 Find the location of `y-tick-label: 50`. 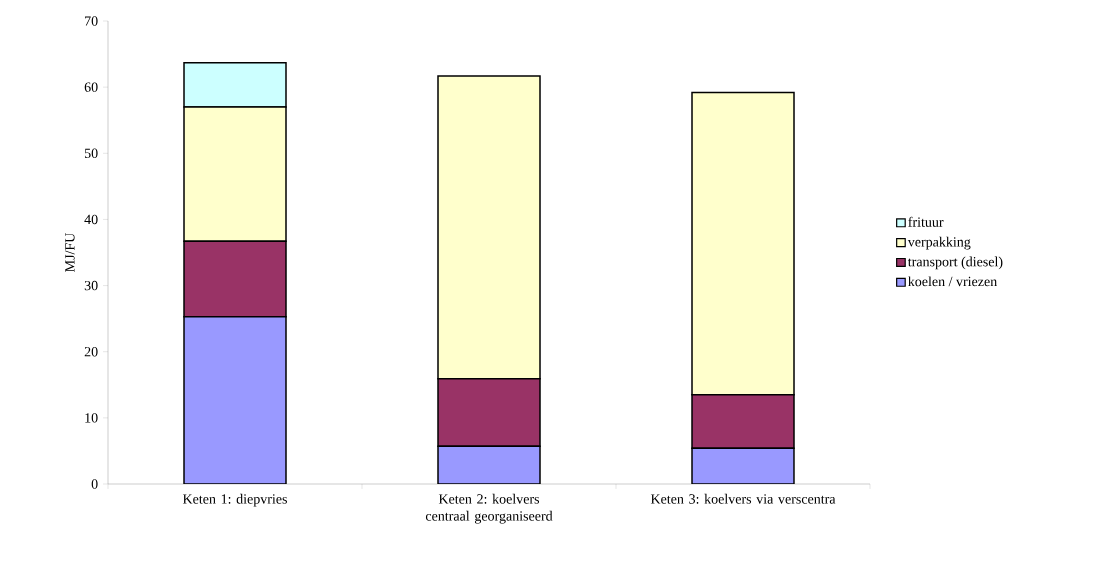

y-tick-label: 50 is located at coordinates (91, 153).